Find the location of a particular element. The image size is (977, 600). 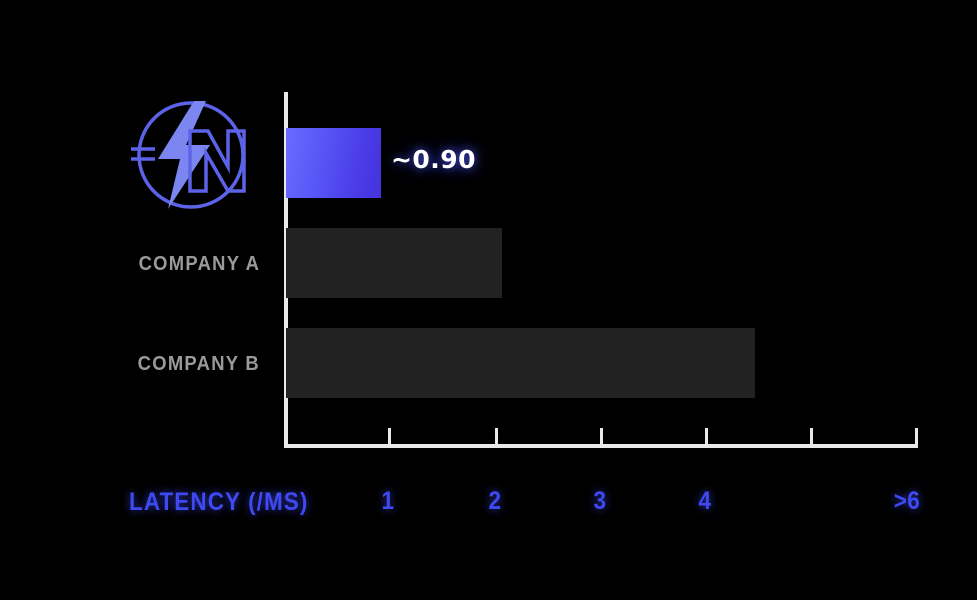

x-axis-tick-label-6: >6 is located at coordinates (907, 501).